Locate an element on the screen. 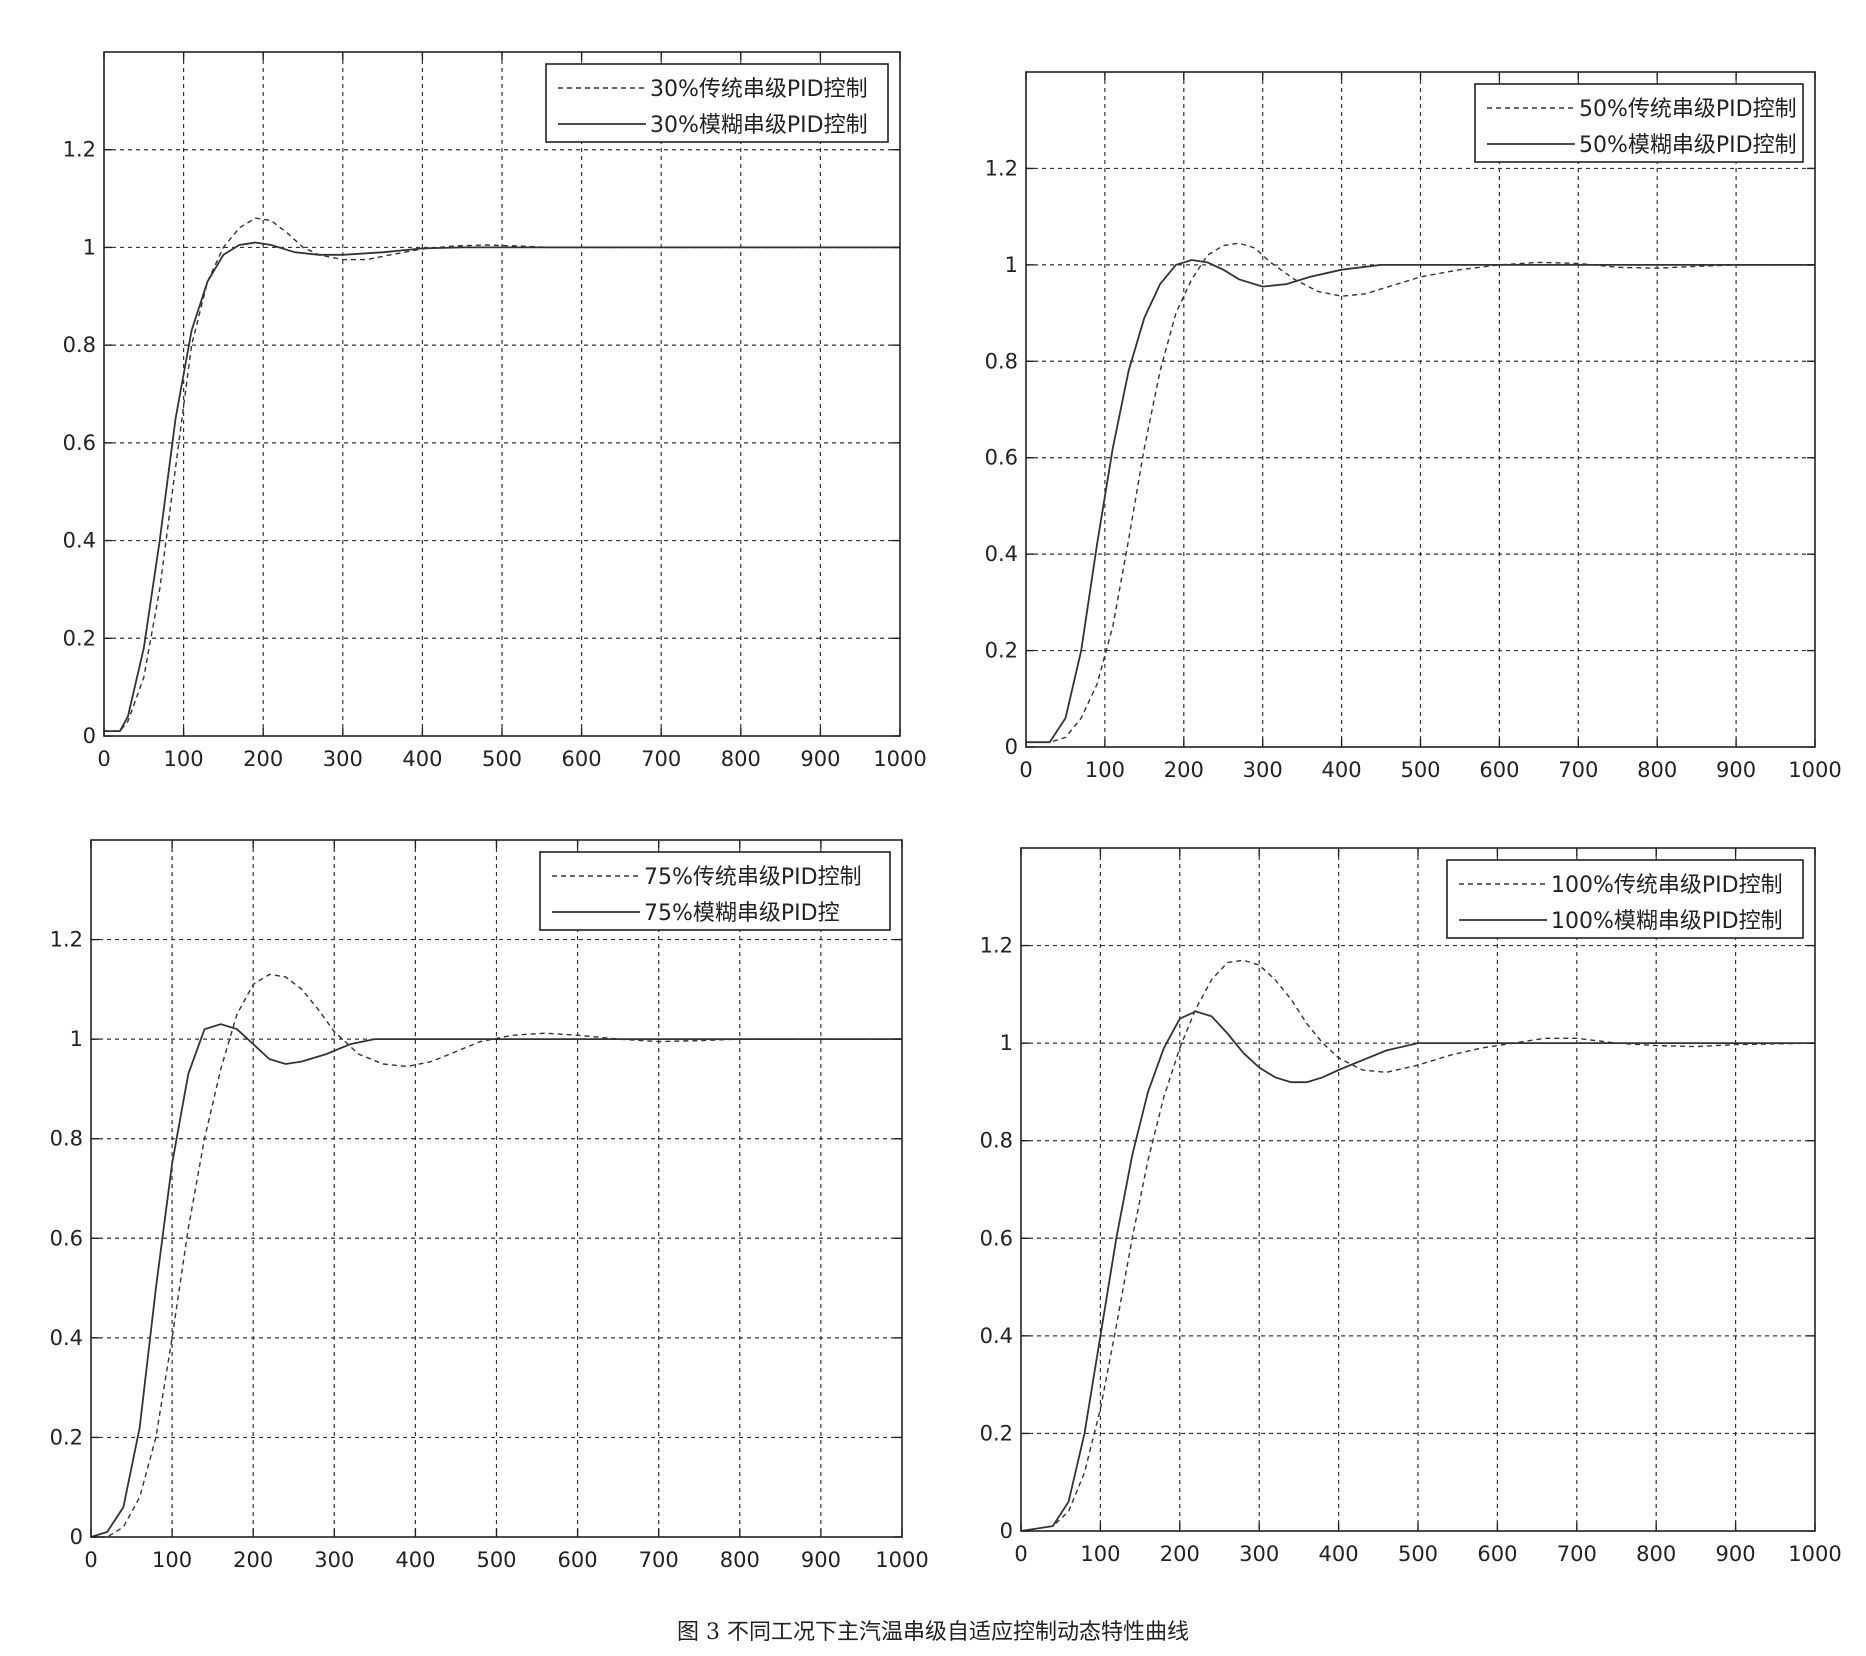  legend-label-2: 50%模糊串级PID控制 is located at coordinates (1688, 145).